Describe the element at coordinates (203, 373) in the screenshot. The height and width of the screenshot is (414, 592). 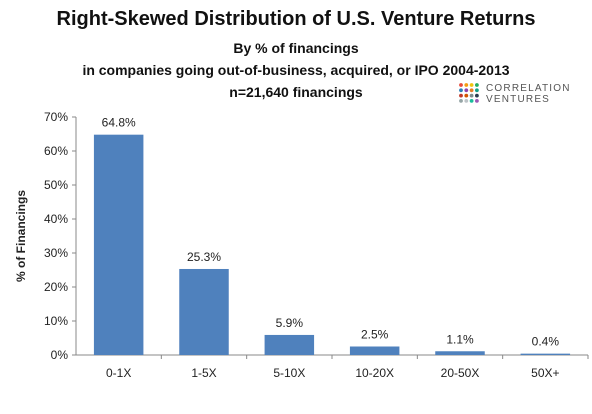
I see `x-tick-label: 1-5X` at that location.